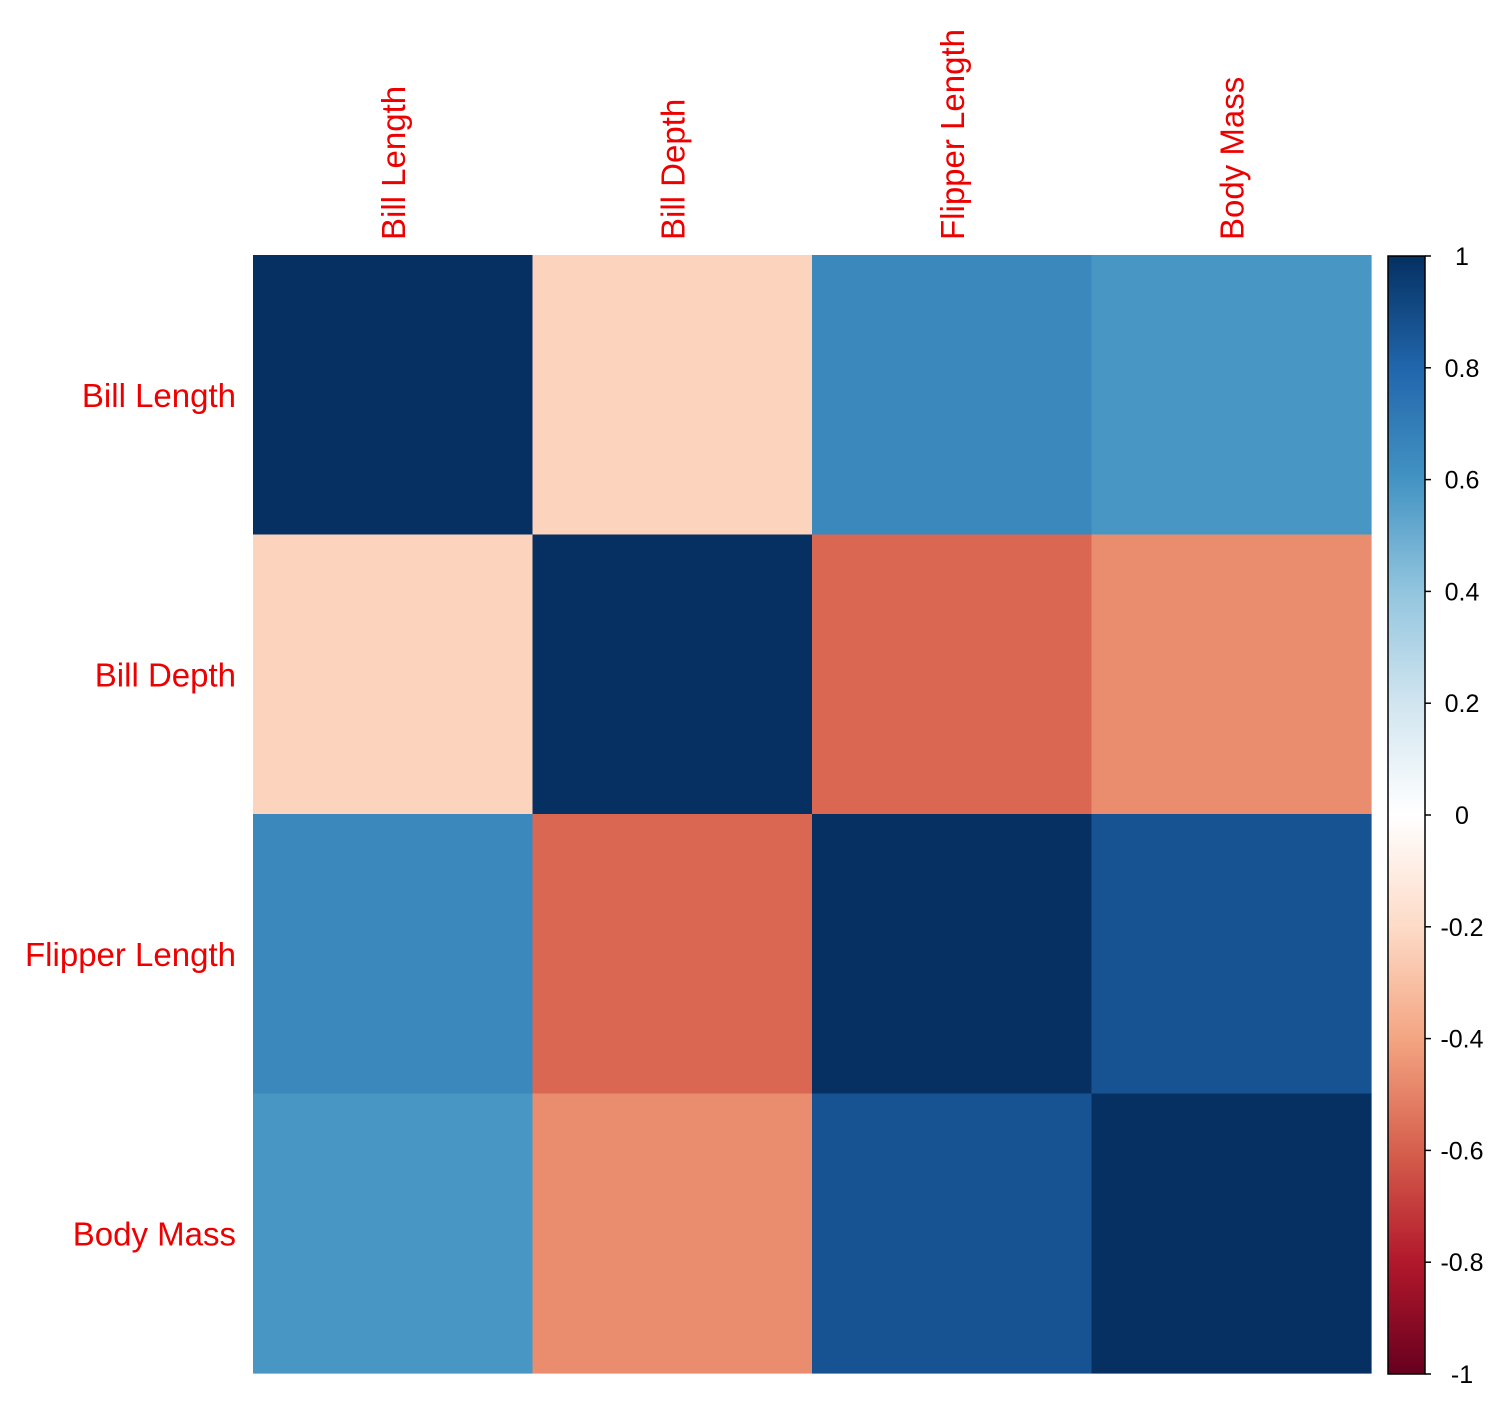 This screenshot has width=1512, height=1404. Describe the element at coordinates (1231, 674) in the screenshot. I see `cell-bill-depth-body-mass` at that location.